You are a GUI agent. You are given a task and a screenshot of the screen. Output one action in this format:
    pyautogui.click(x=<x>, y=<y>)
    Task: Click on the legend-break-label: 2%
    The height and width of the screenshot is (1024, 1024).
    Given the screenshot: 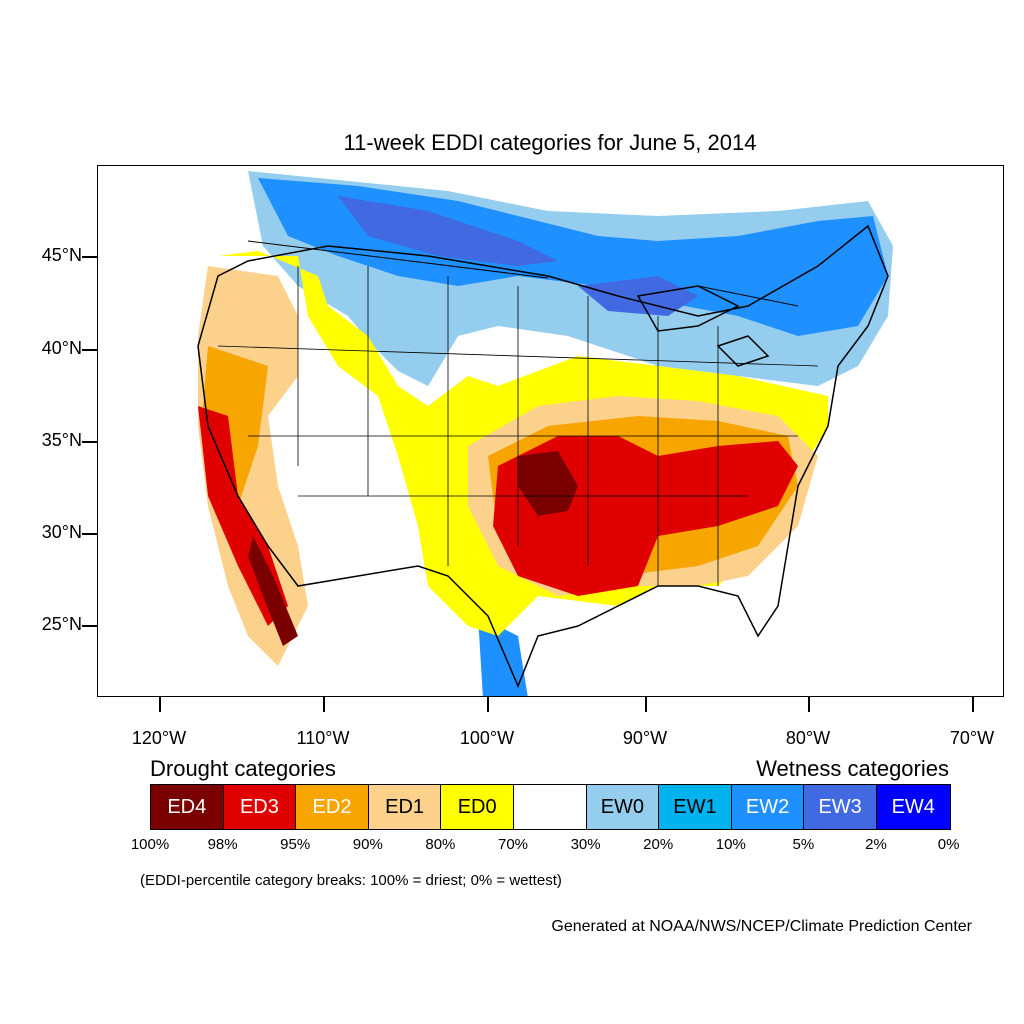 What is the action you would take?
    pyautogui.click(x=876, y=844)
    